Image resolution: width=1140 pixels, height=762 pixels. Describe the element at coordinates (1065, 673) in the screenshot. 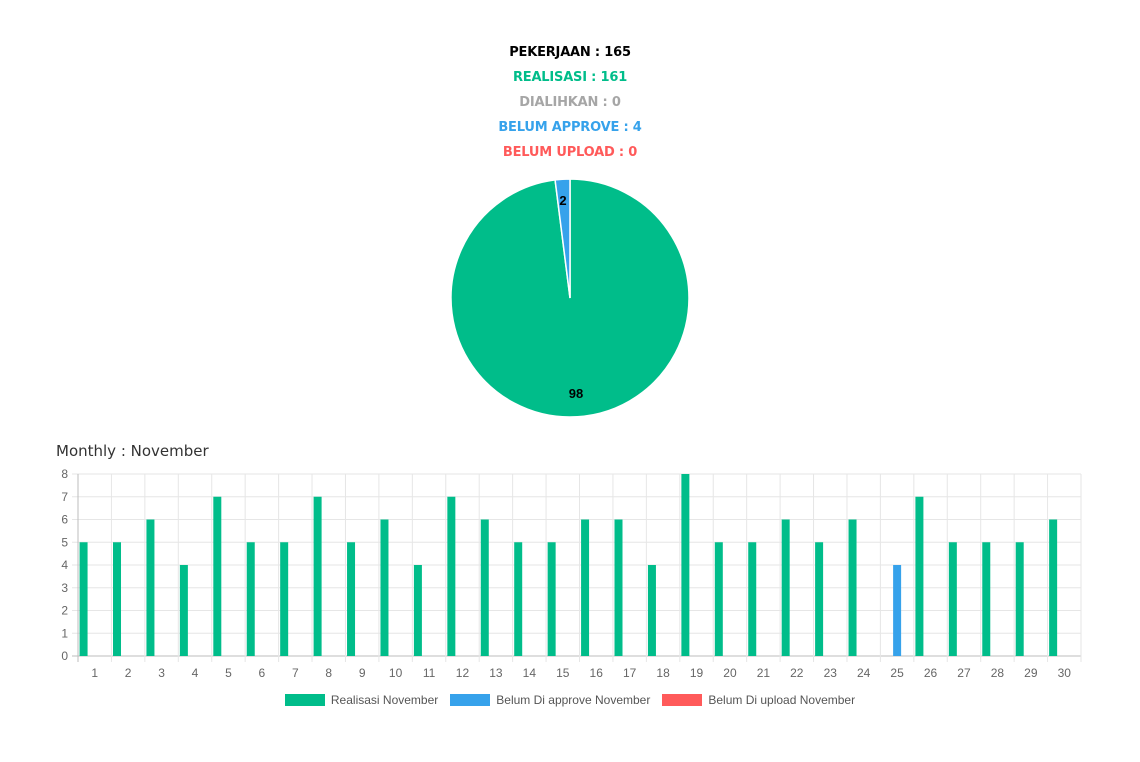

I see `x-tick-label: 30` at that location.